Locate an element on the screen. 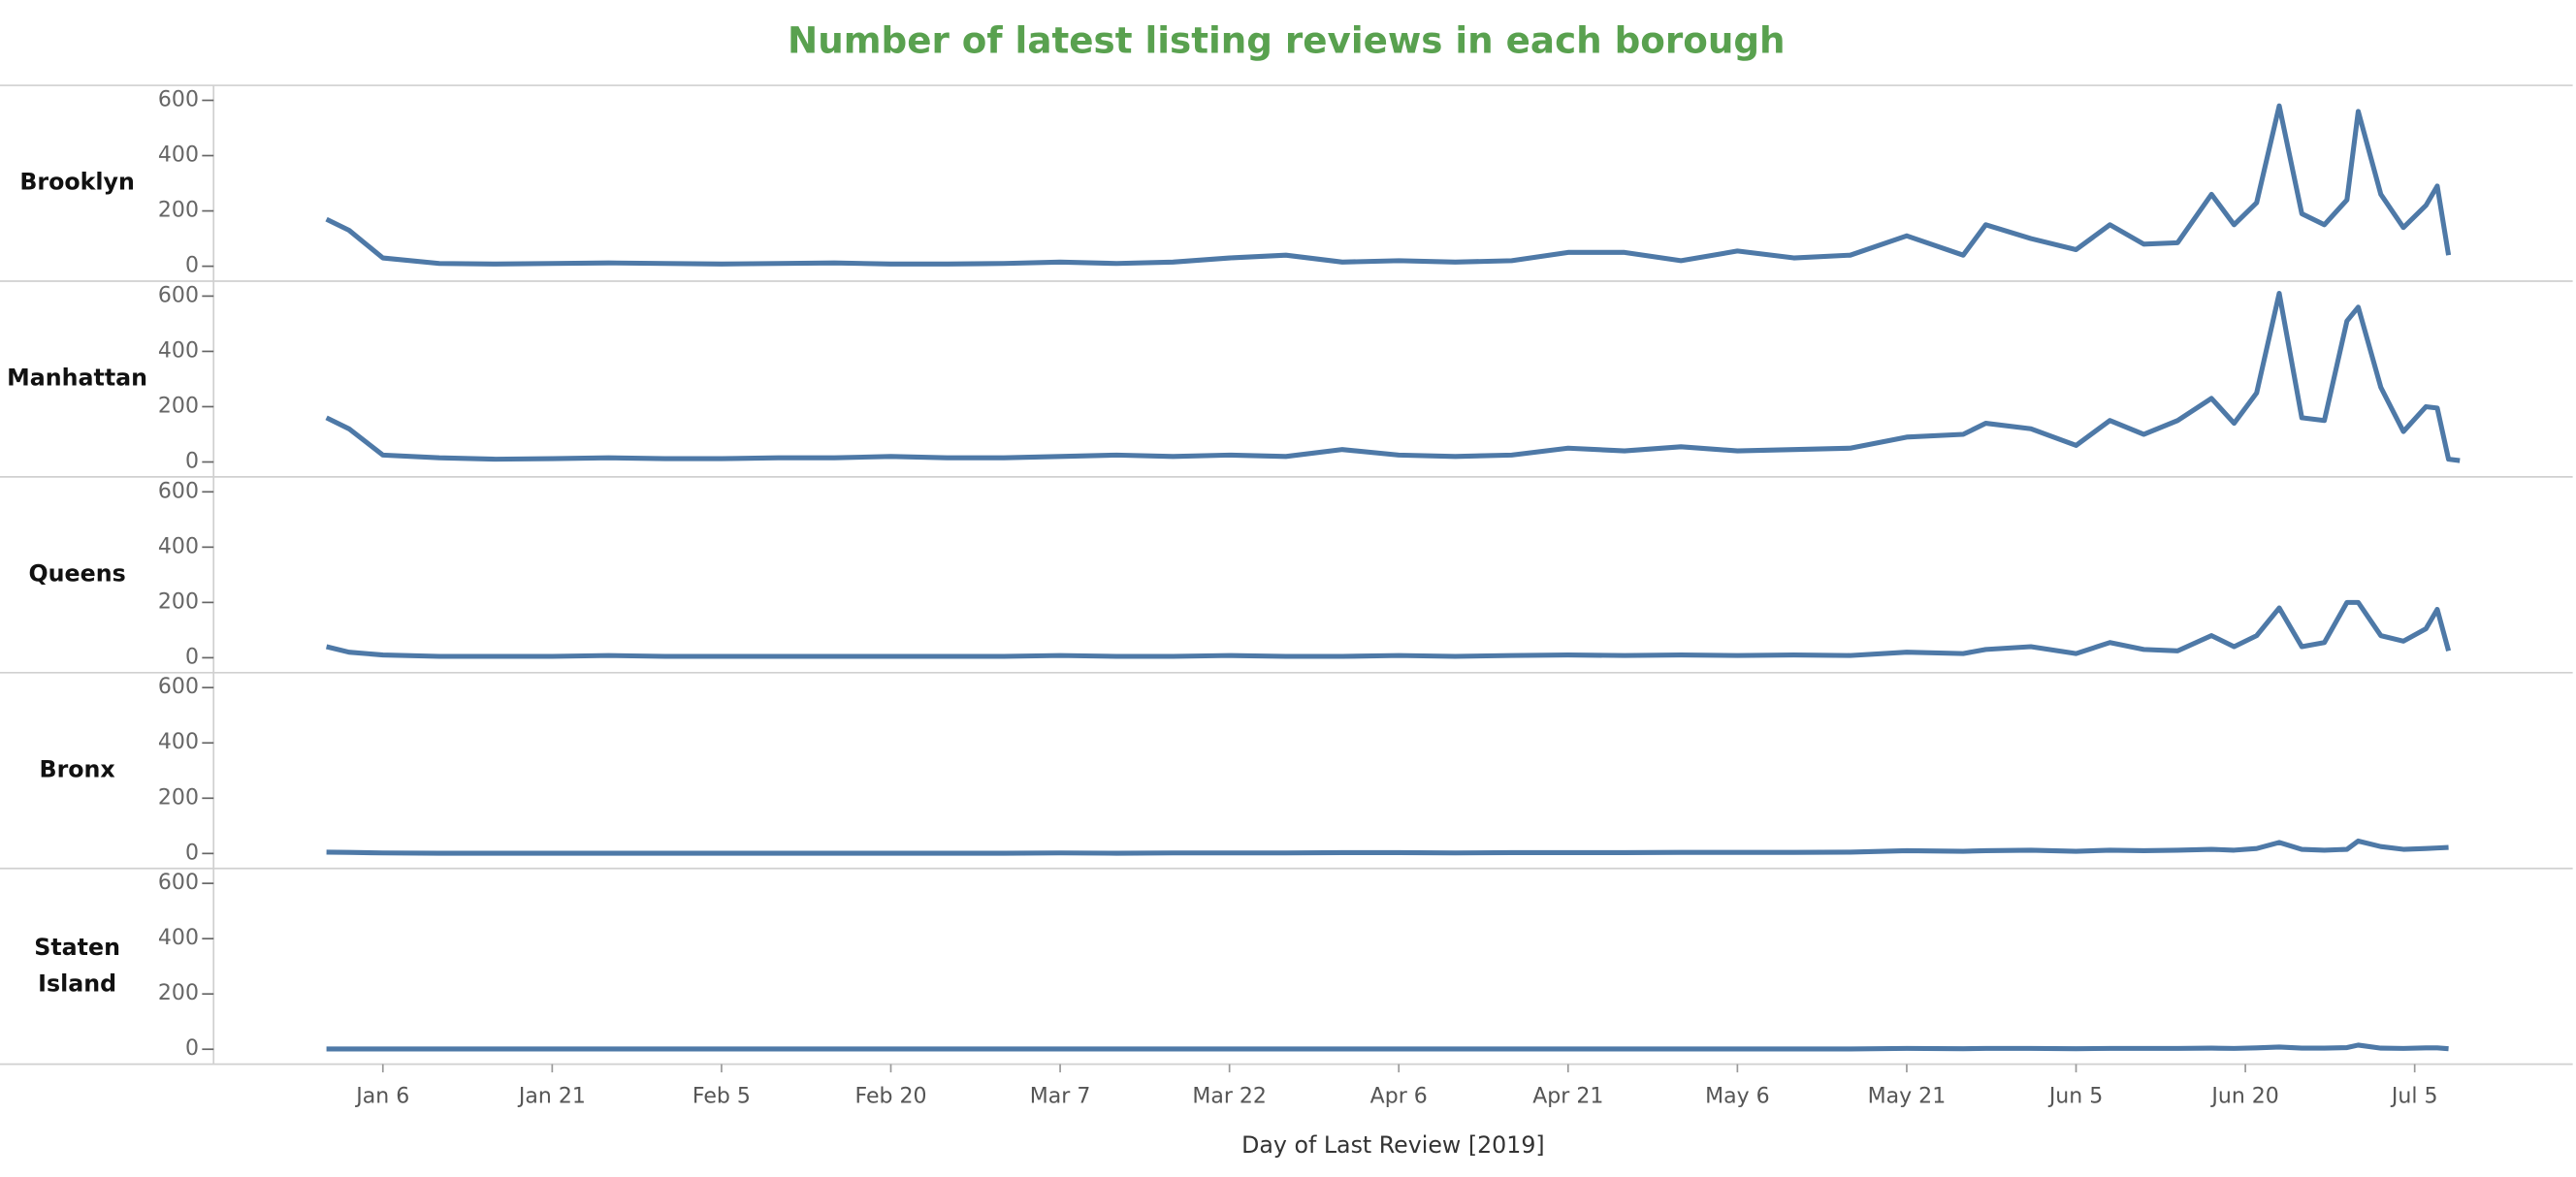 The image size is (2576, 1177). row-label: Staten Island is located at coordinates (77, 965).